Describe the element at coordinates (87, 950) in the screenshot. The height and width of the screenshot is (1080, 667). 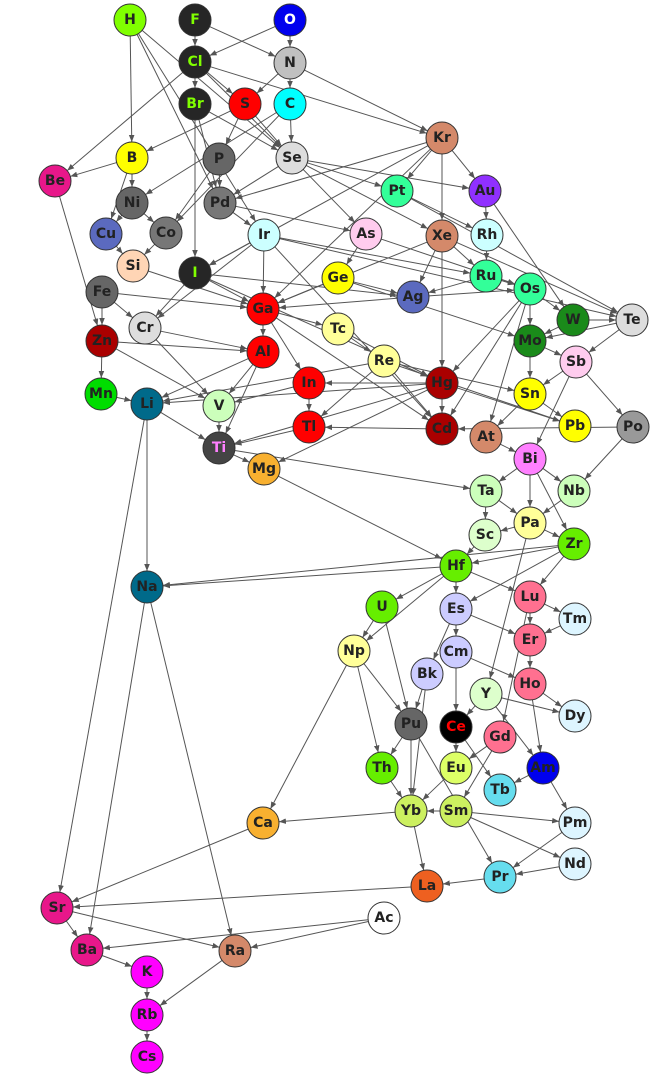
I see `node-label: Ba` at that location.